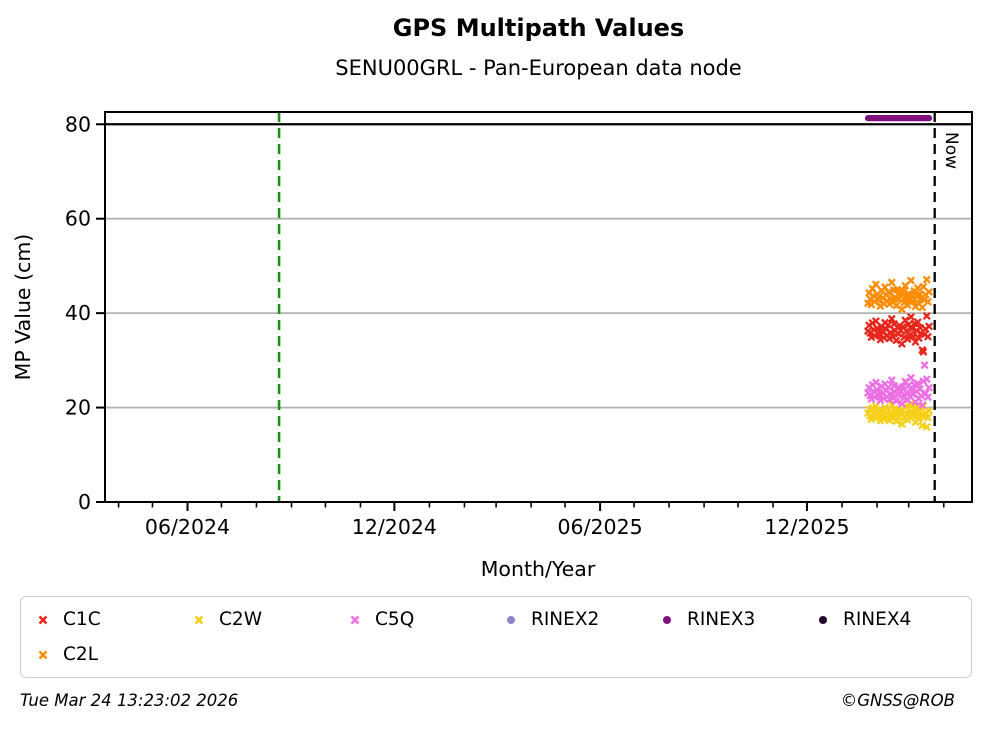 This screenshot has width=993, height=734. What do you see at coordinates (78, 219) in the screenshot?
I see `y-tick-label: 60` at bounding box center [78, 219].